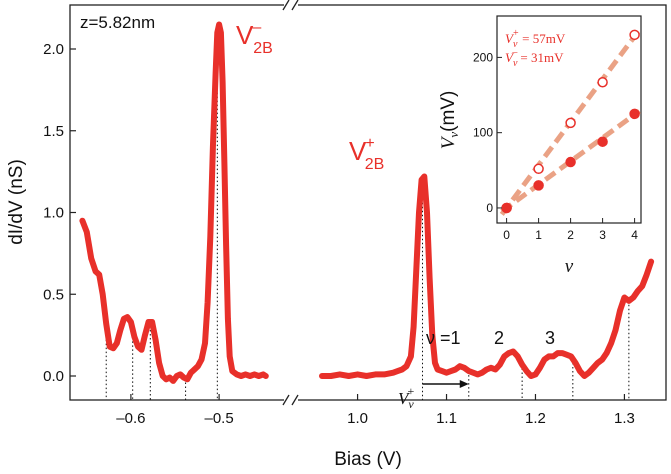 This screenshot has height=474, width=671. Describe the element at coordinates (535, 39) in the screenshot. I see `inset-legend-plus: Vν+ = 57mV` at that location.